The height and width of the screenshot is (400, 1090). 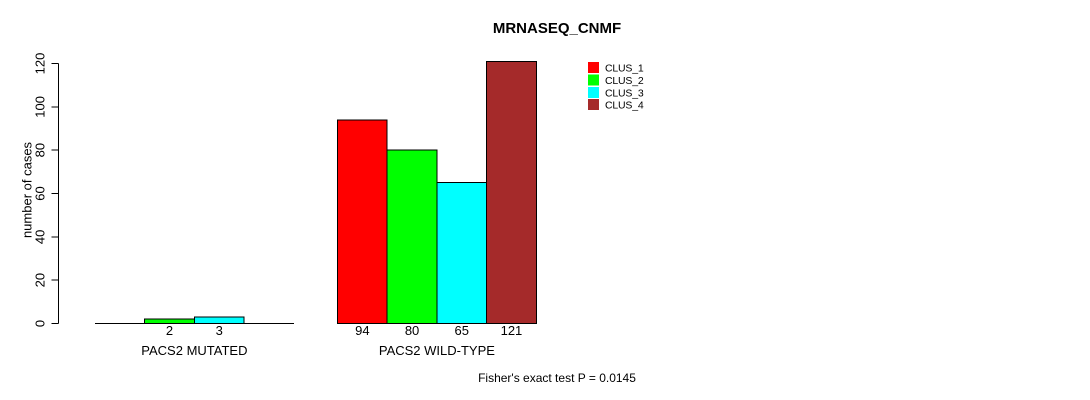 I want to click on chart-title: MRNASEQ_CNMF, so click(x=557, y=28).